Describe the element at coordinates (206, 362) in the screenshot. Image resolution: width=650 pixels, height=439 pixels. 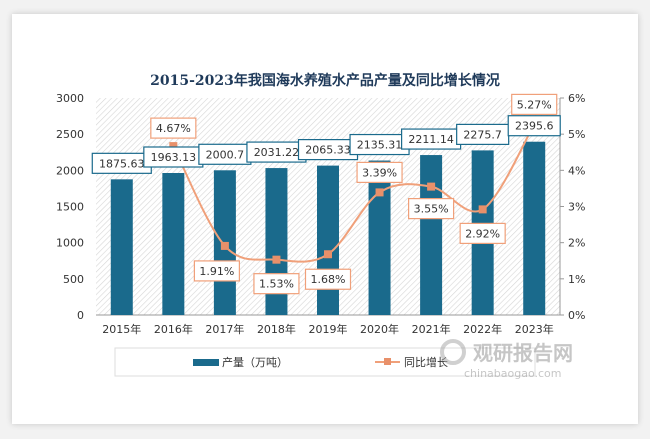
I see `legend-bar-swatch` at that location.